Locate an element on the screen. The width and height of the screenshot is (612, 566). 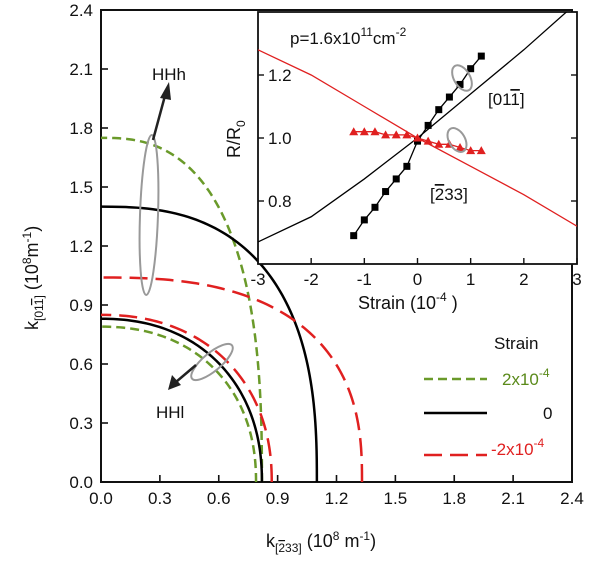
inset-y-axis-title: R/R0 is located at coordinates (236, 139).